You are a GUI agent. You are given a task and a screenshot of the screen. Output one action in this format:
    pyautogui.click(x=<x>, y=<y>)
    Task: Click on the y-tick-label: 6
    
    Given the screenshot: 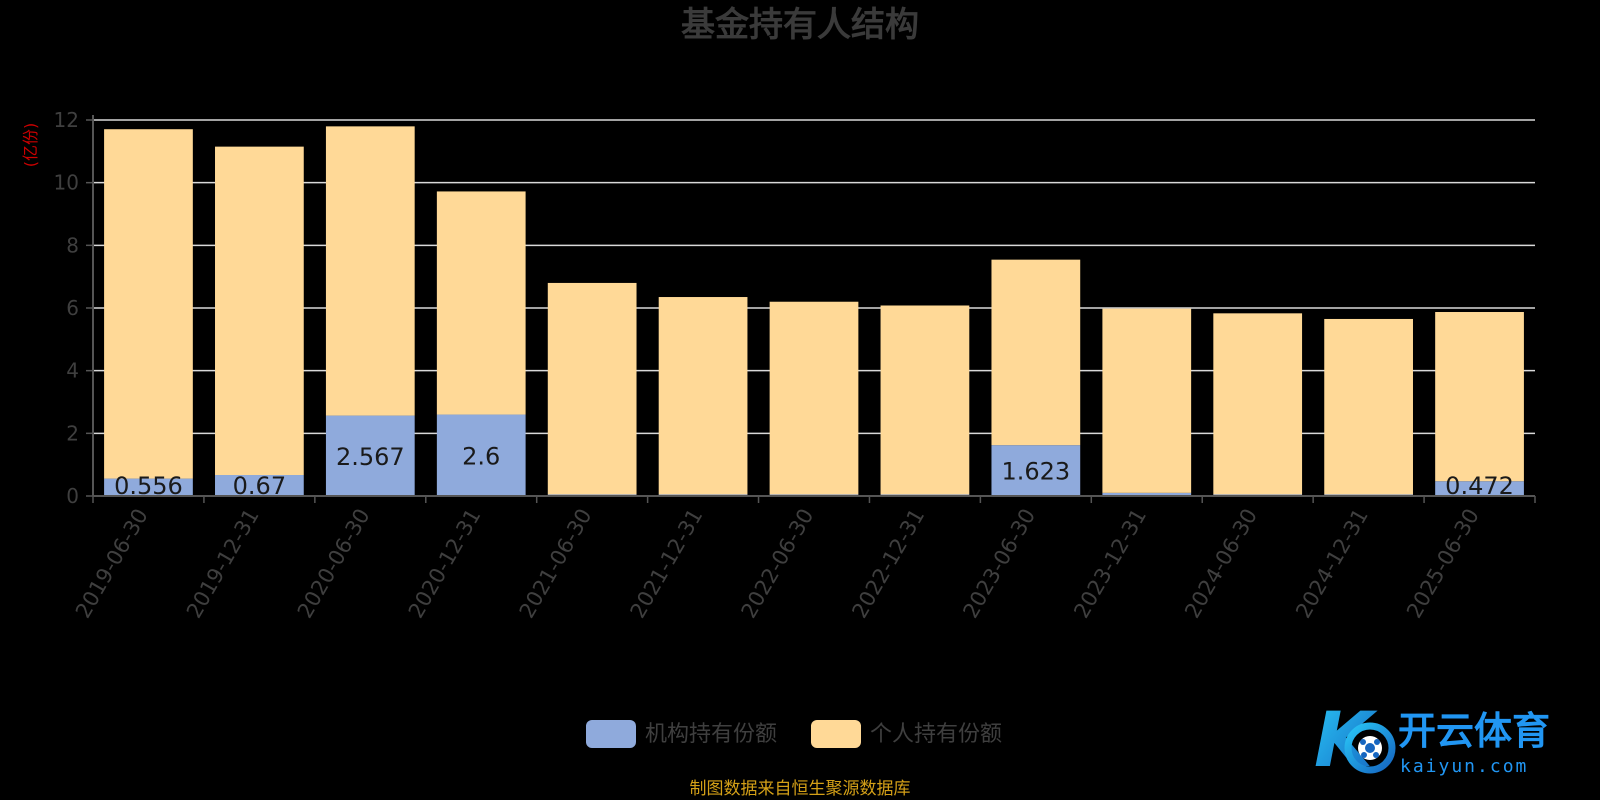 What is the action you would take?
    pyautogui.click(x=72, y=308)
    